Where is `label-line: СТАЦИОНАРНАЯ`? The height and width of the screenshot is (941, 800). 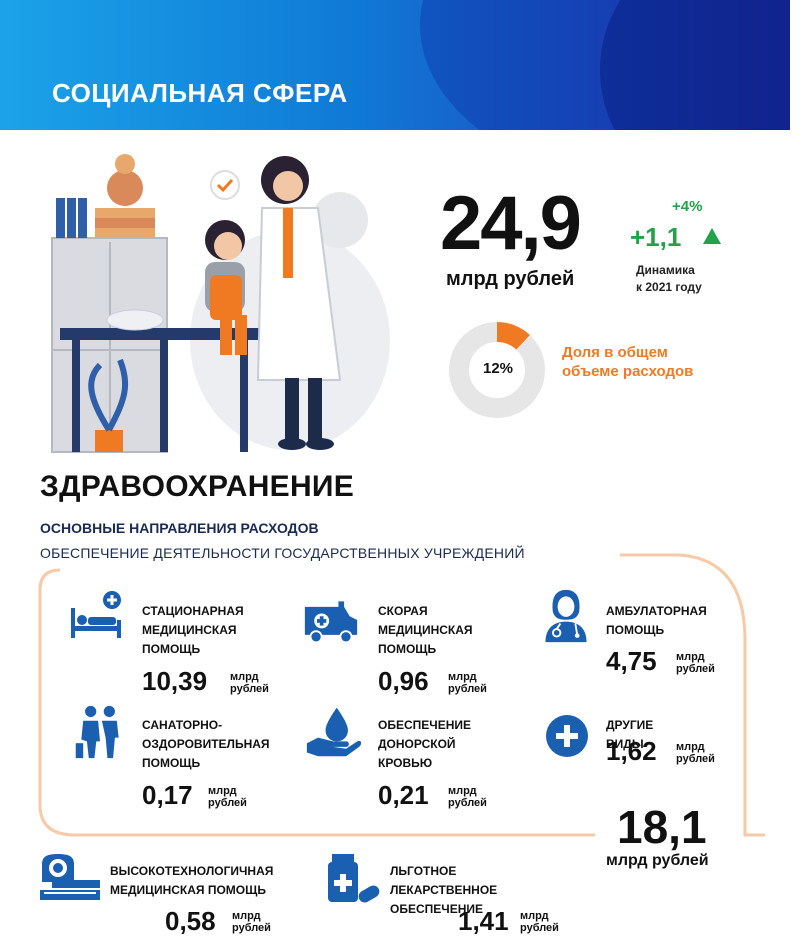
label-line: СТАЦИОНАРНАЯ is located at coordinates (193, 611).